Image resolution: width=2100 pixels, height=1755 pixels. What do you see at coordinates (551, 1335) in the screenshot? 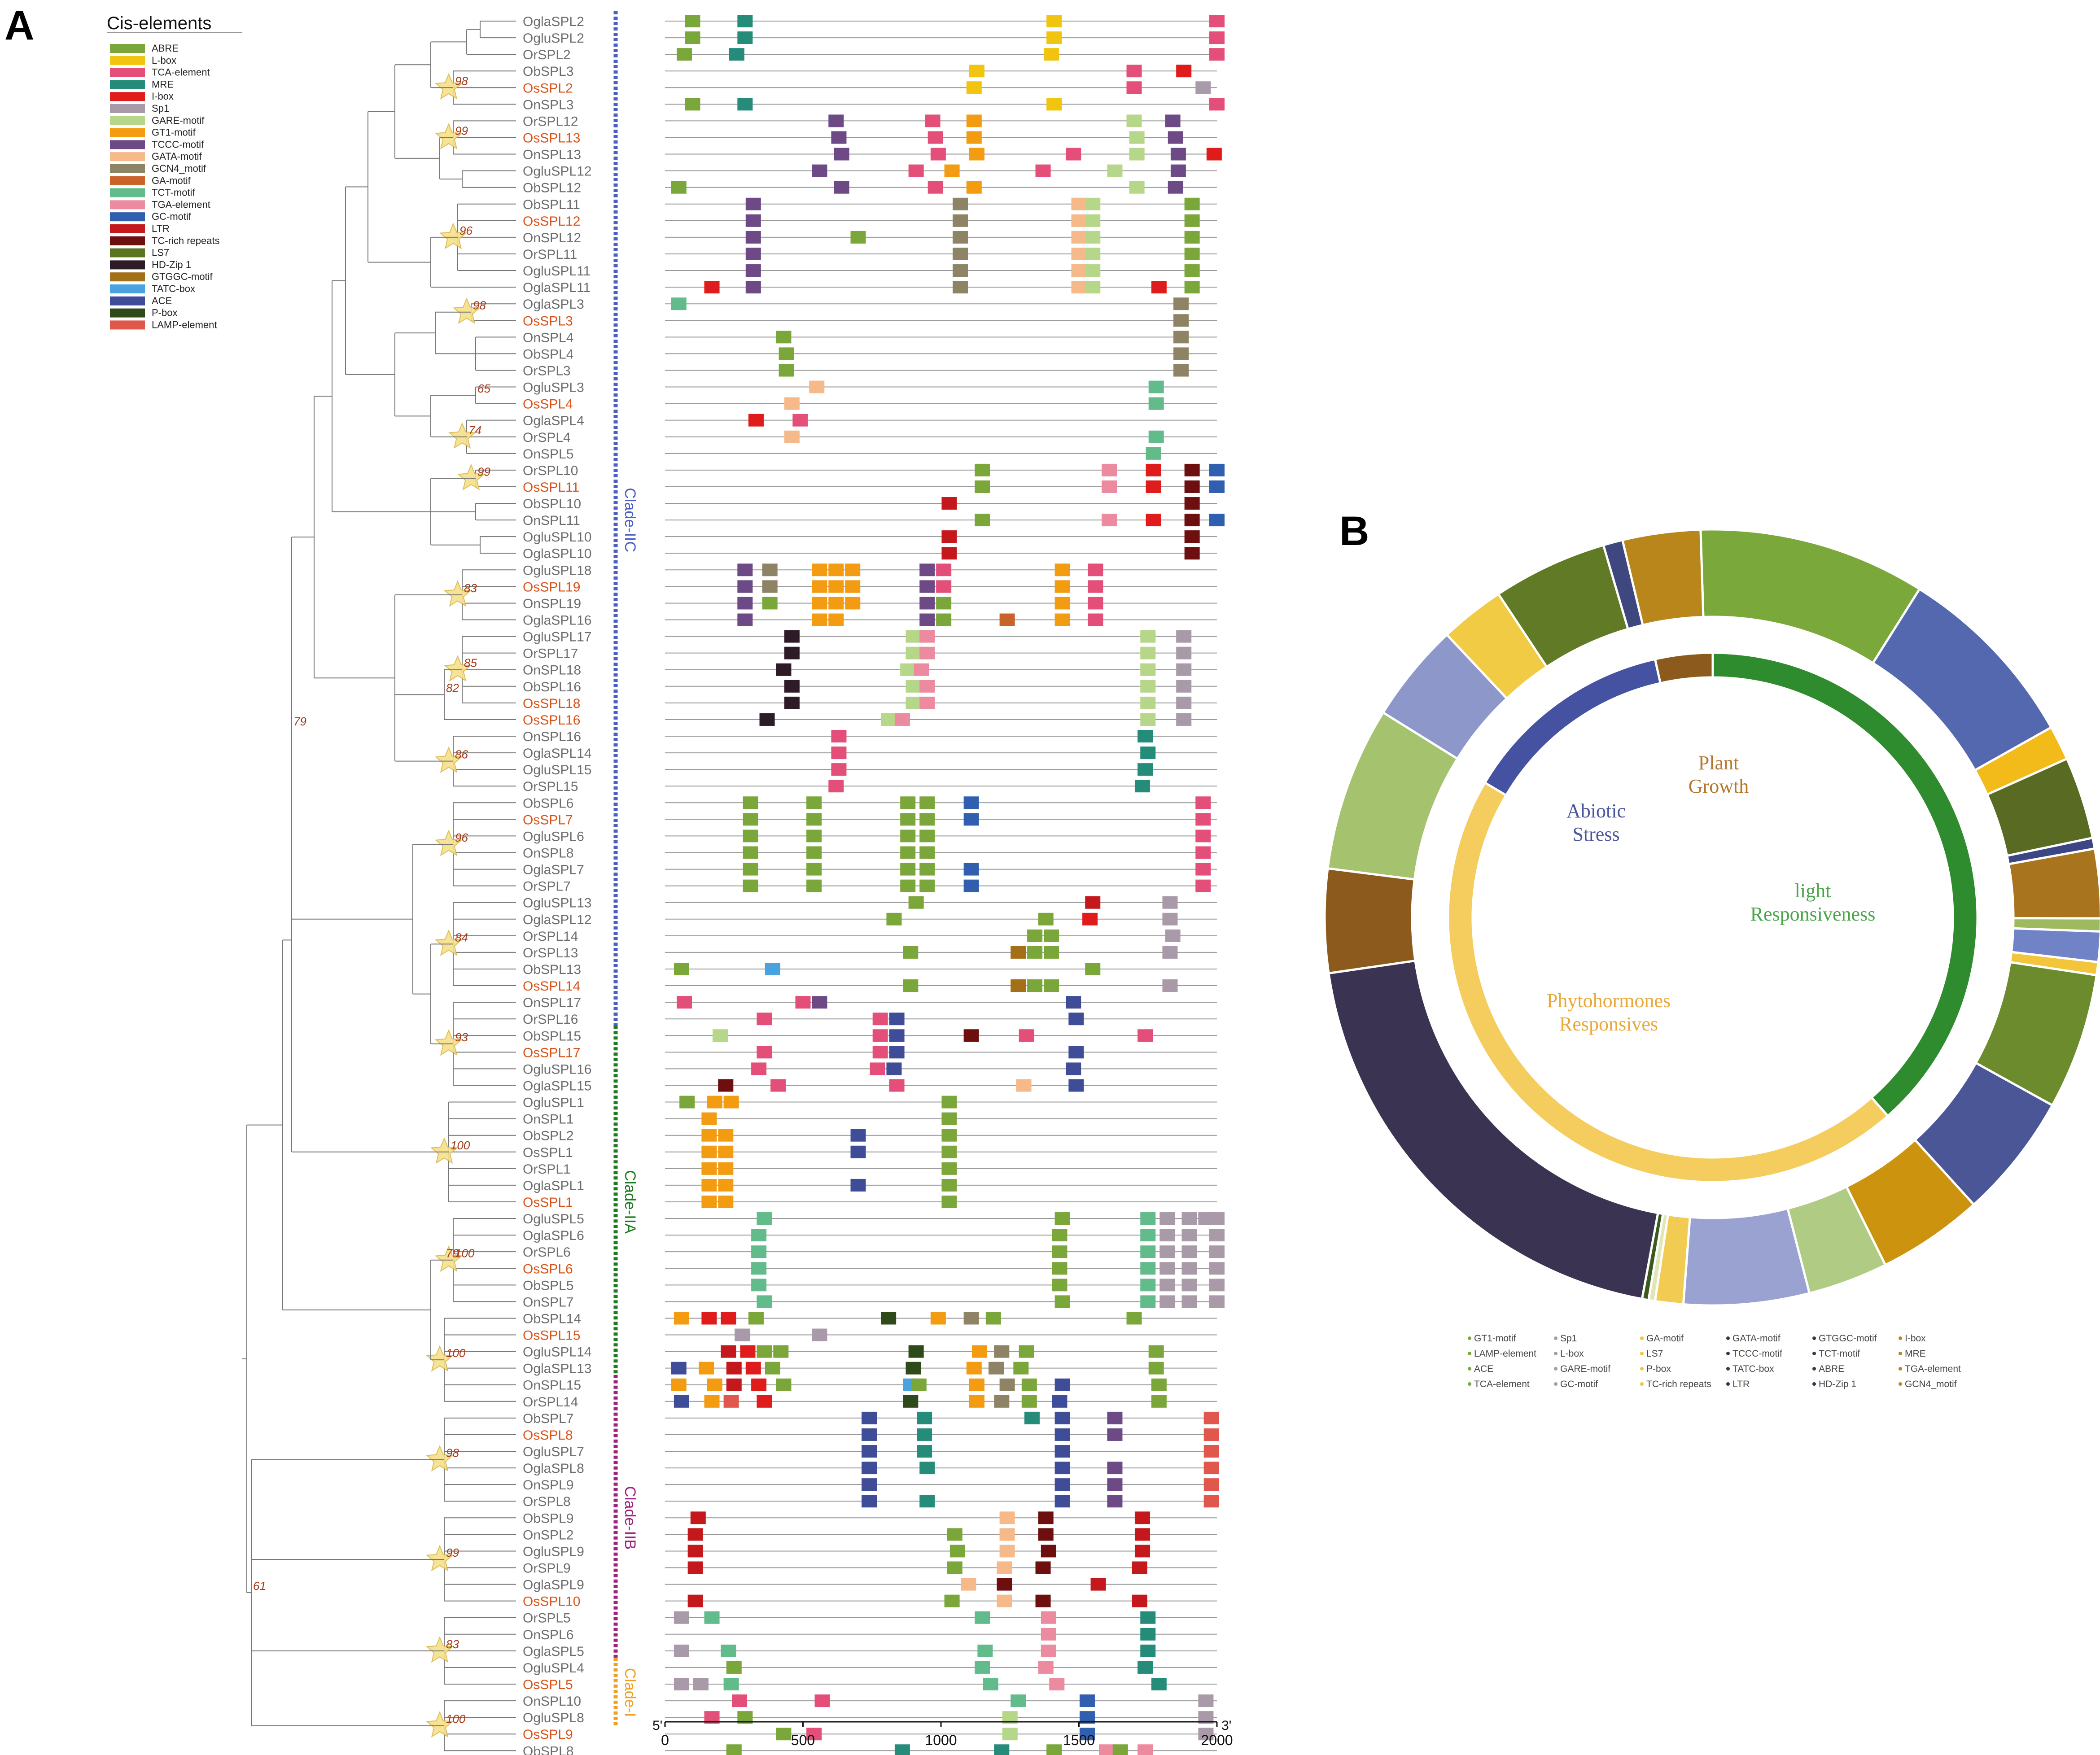
I see `gene-label: OsSPL15` at bounding box center [551, 1335].